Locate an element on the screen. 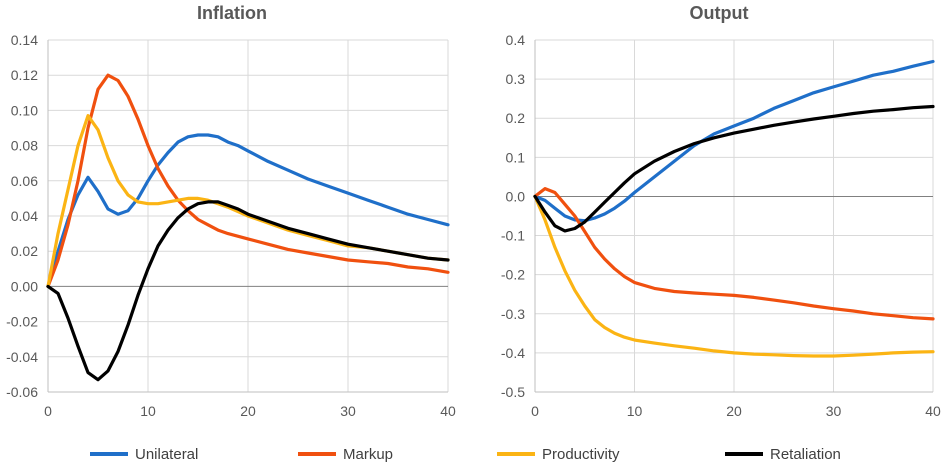  inflation-y-tick-label: 0.06 is located at coordinates (24, 181).